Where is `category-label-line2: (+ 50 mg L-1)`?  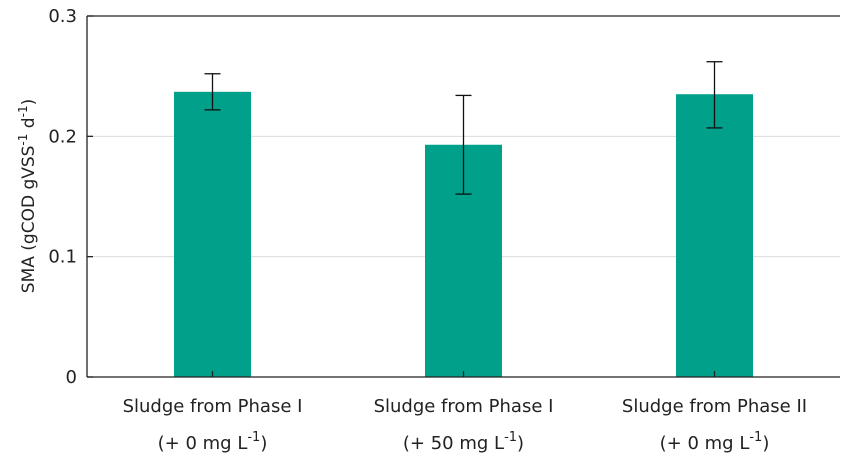 category-label-line2: (+ 50 mg L-1) is located at coordinates (463, 442).